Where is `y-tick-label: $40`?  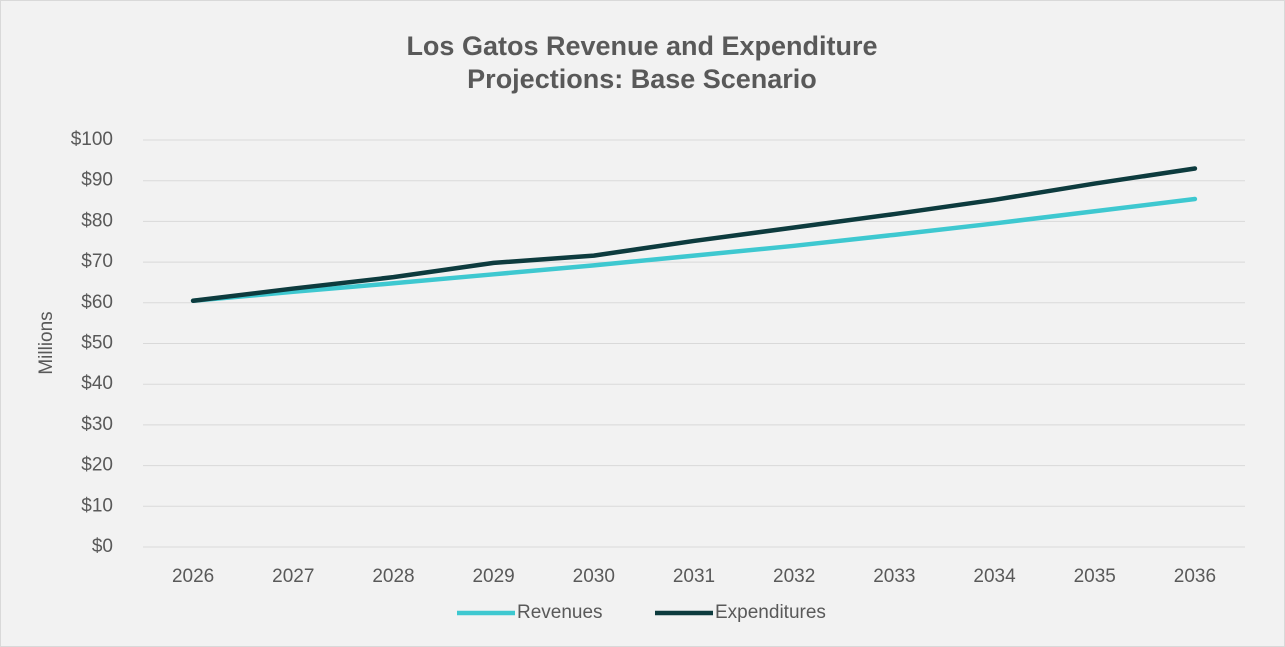 y-tick-label: $40 is located at coordinates (97, 383).